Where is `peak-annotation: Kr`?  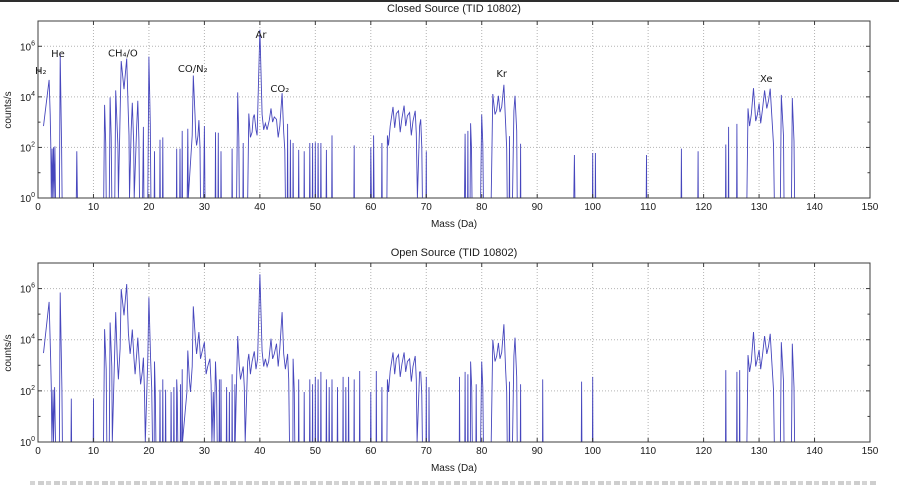 peak-annotation: Kr is located at coordinates (502, 74).